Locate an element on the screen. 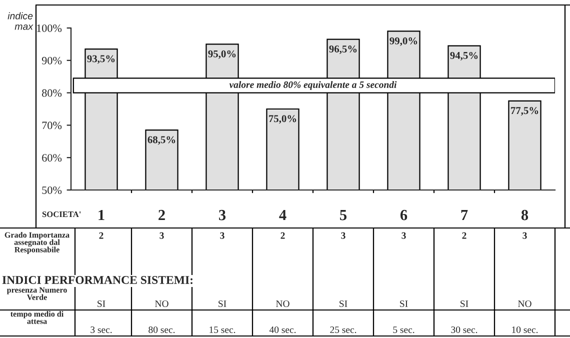 This screenshot has height=338, width=570. x-tick-label: 1 is located at coordinates (101, 215).